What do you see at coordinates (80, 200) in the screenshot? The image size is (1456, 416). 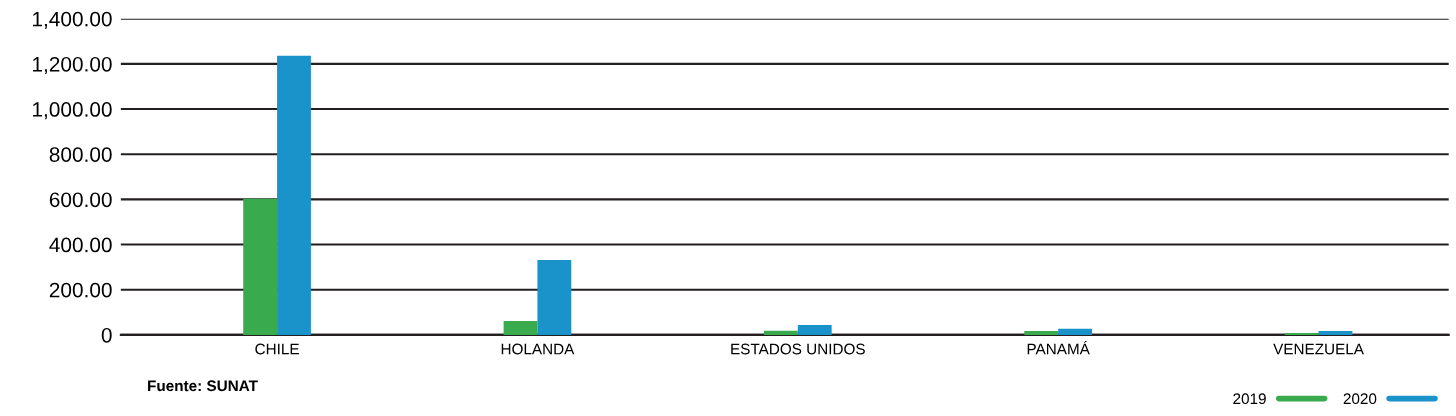 I see `y-tick-label: 600.00` at bounding box center [80, 200].